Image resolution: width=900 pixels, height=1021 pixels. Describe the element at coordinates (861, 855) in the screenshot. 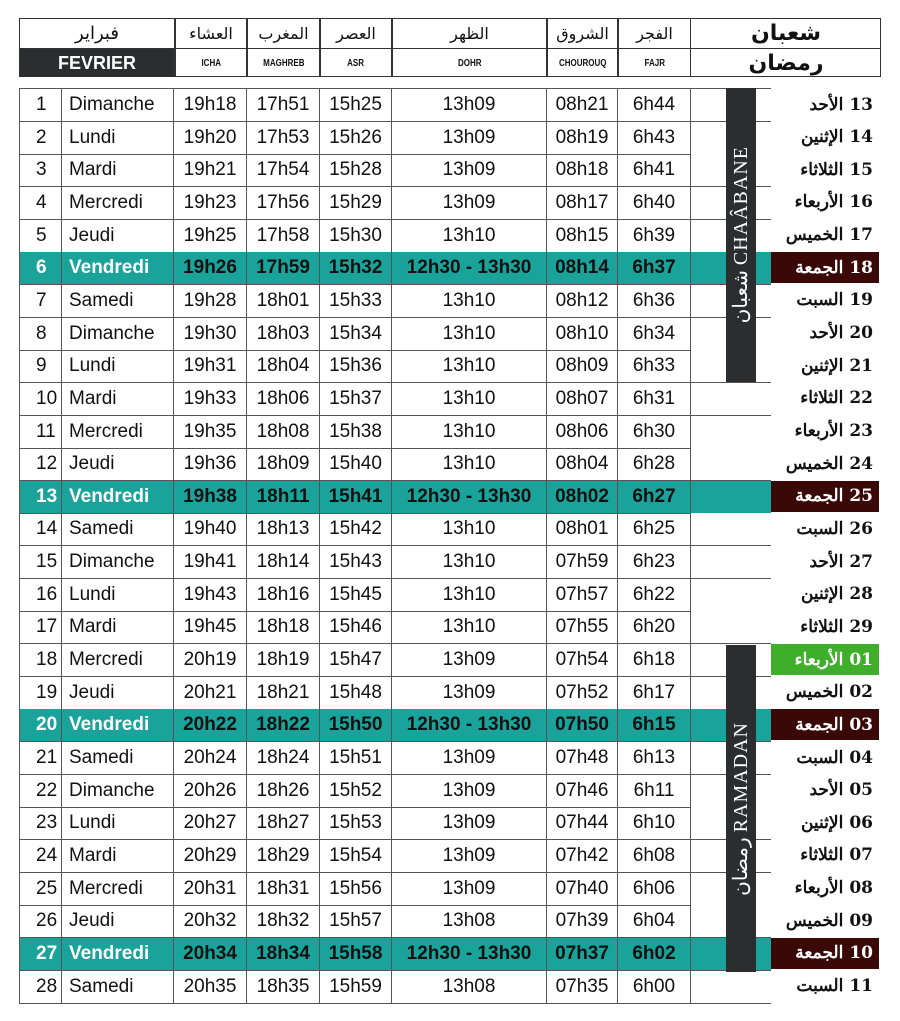

I see `hijri-day-number: 07` at that location.